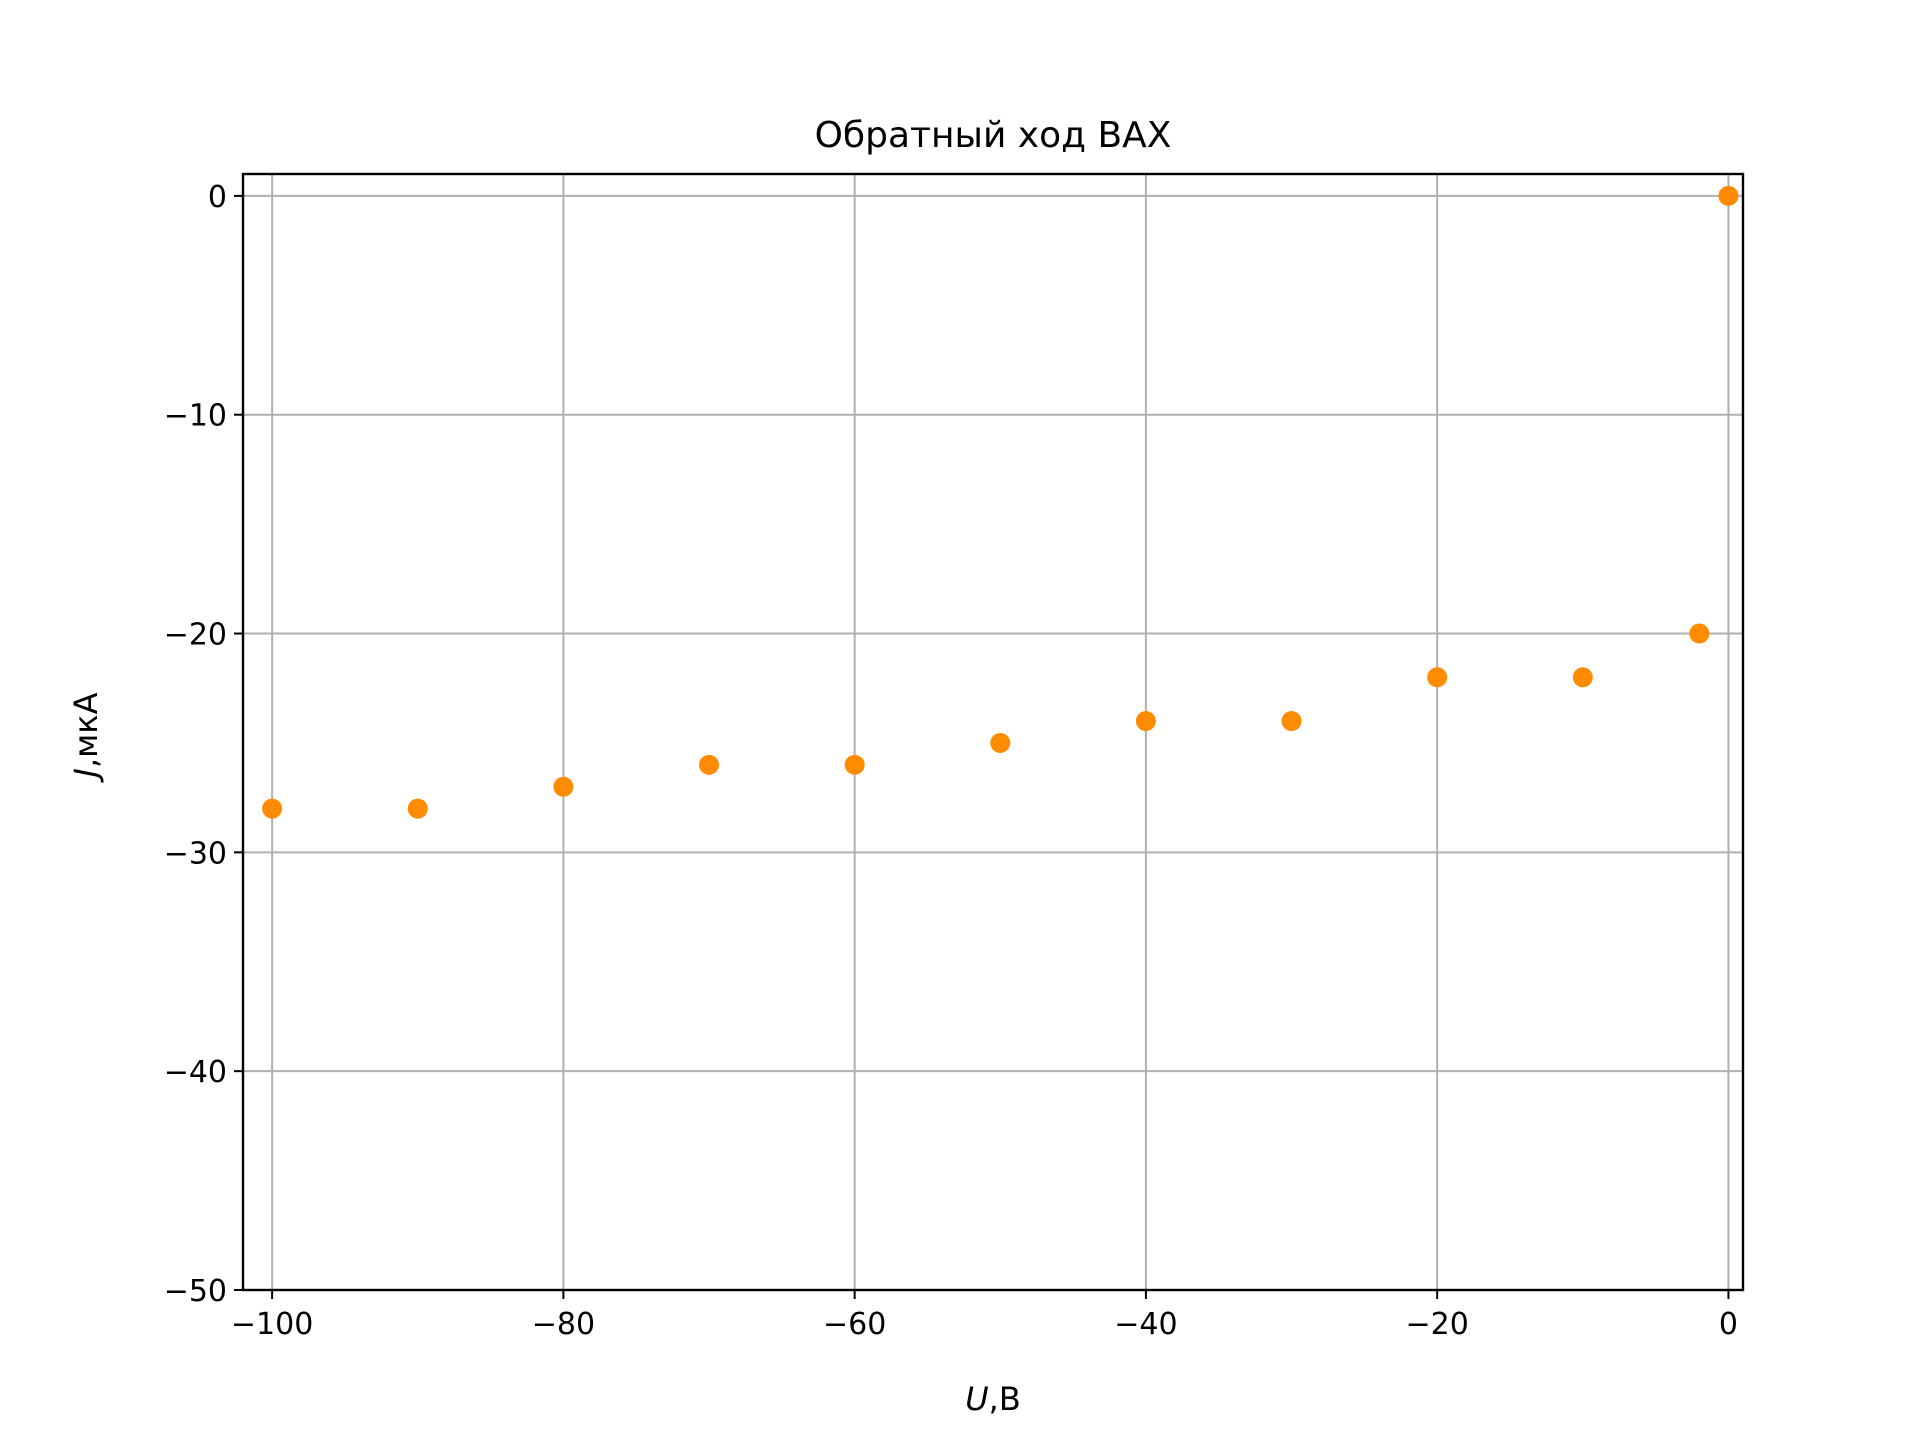  What do you see at coordinates (195, 1291) in the screenshot?
I see `y-tick-label: −50` at bounding box center [195, 1291].